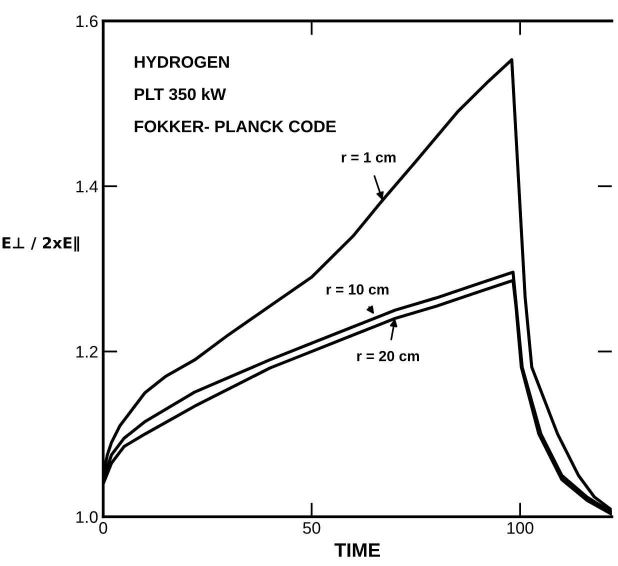  What do you see at coordinates (520, 528) in the screenshot?
I see `x-tick-label: 100` at bounding box center [520, 528].